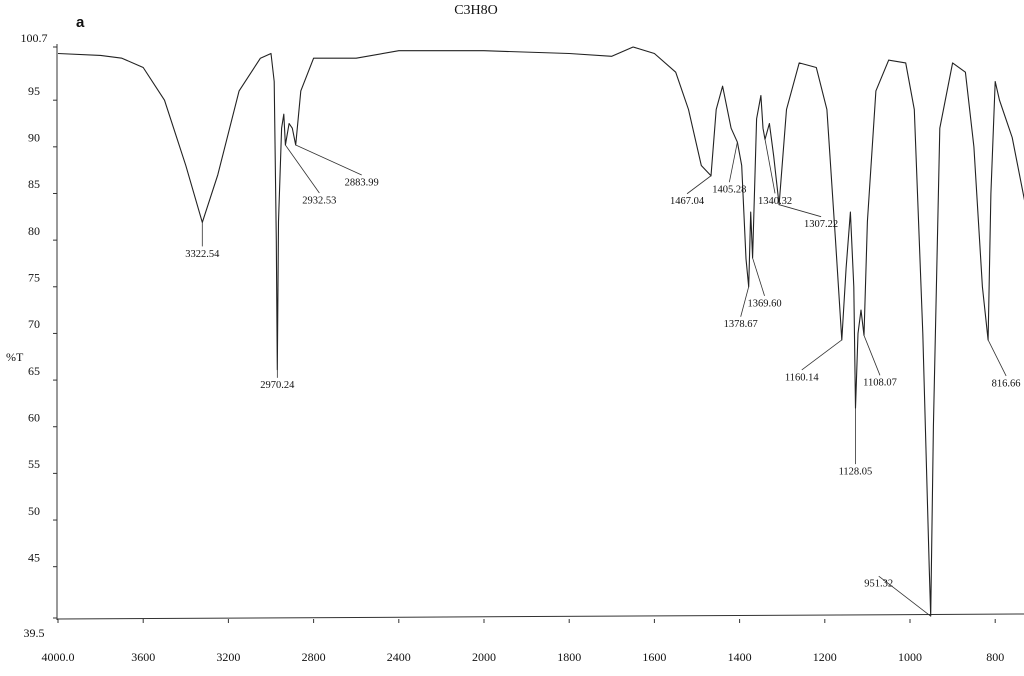  I want to click on x-tick-label: 3200, so click(228, 657).